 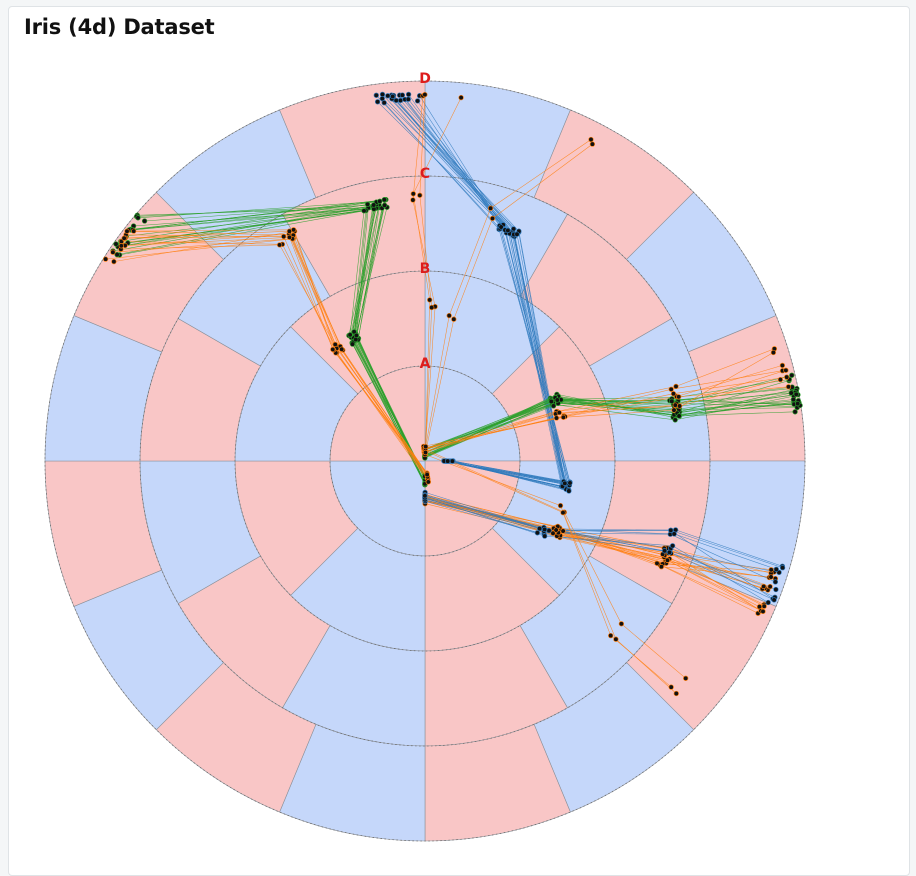 I want to click on data-point-5-7-C, so click(x=679, y=406).